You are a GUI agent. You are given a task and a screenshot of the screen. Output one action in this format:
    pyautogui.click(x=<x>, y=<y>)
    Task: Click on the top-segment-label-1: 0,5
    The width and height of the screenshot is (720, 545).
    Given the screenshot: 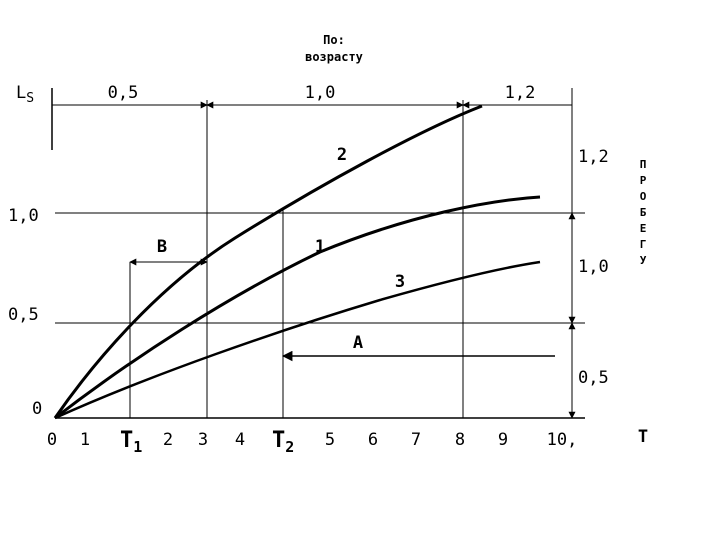 What is the action you would take?
    pyautogui.click(x=123, y=93)
    